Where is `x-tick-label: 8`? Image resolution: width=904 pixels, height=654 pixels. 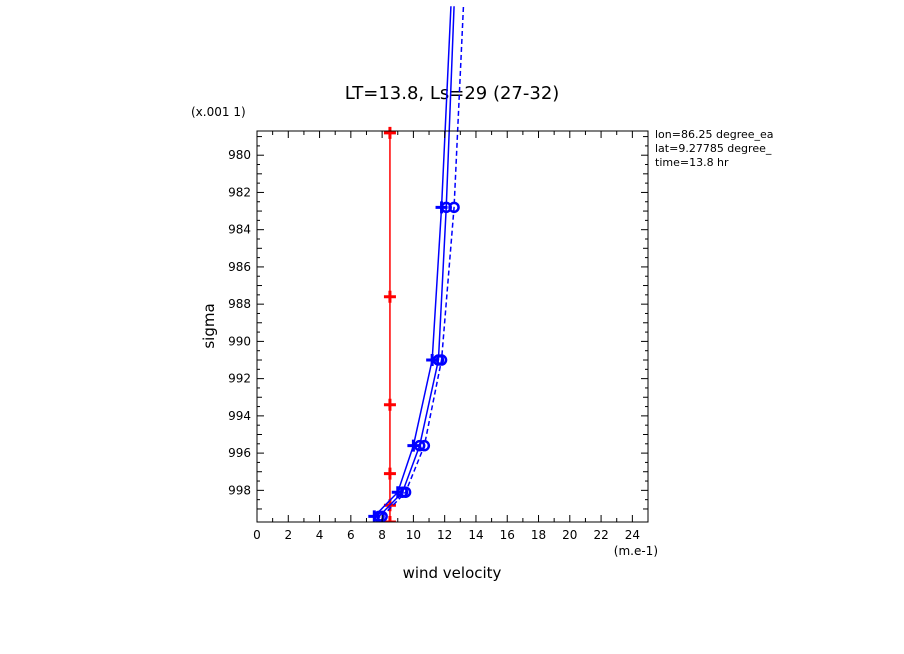
x-tick-label: 8 is located at coordinates (382, 535).